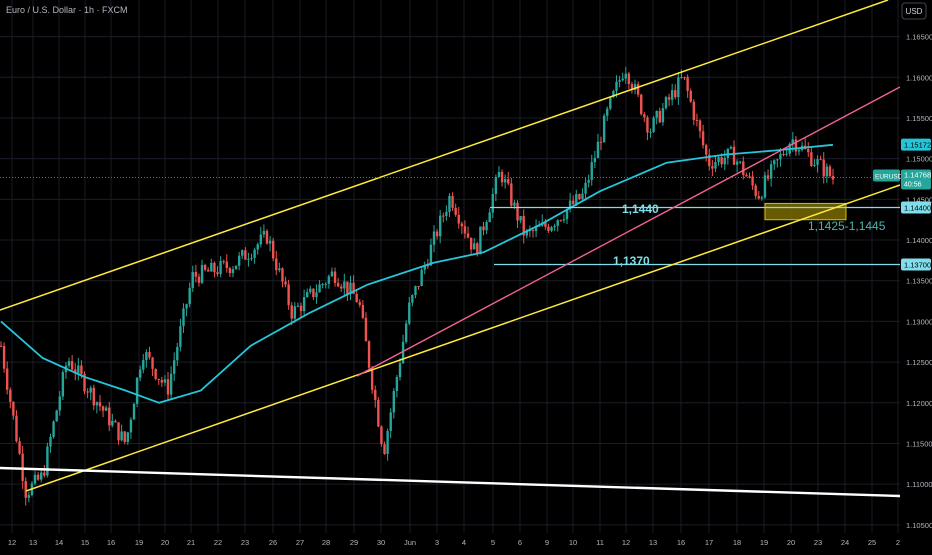  I want to click on symbol-tag: EURUSD, so click(889, 177).